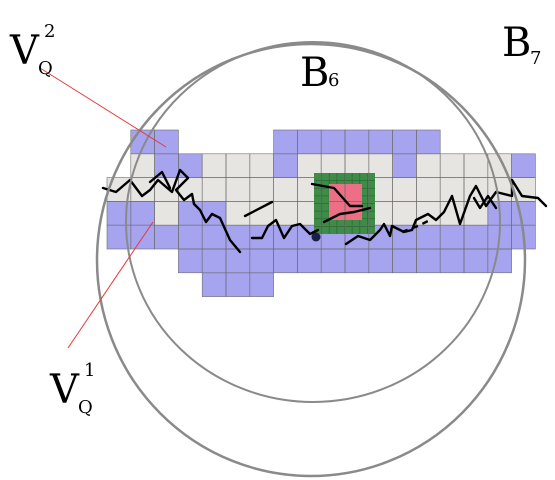 The width and height of the screenshot is (555, 480). I want to click on label-vq1-main: V, so click(64, 390).